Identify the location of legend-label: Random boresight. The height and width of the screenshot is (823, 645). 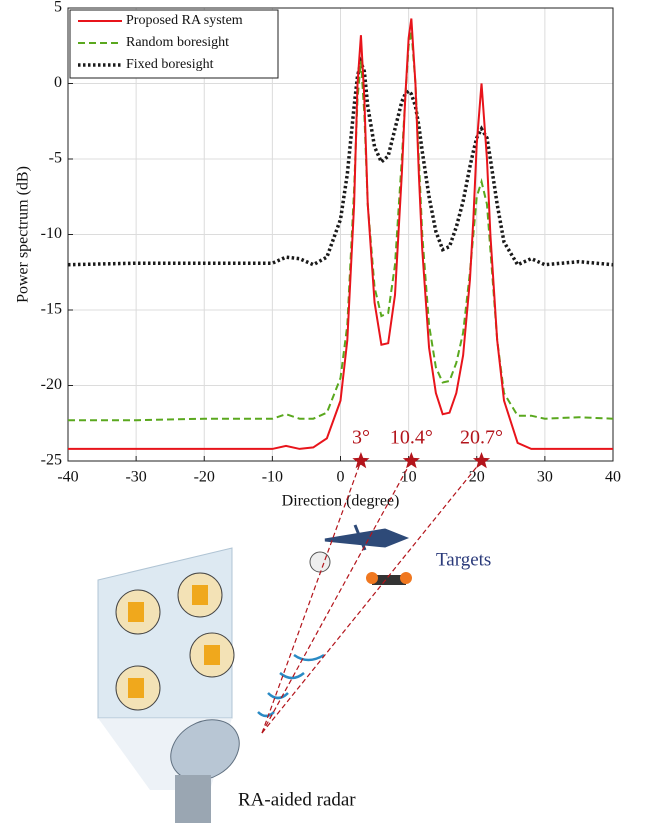
(177, 42).